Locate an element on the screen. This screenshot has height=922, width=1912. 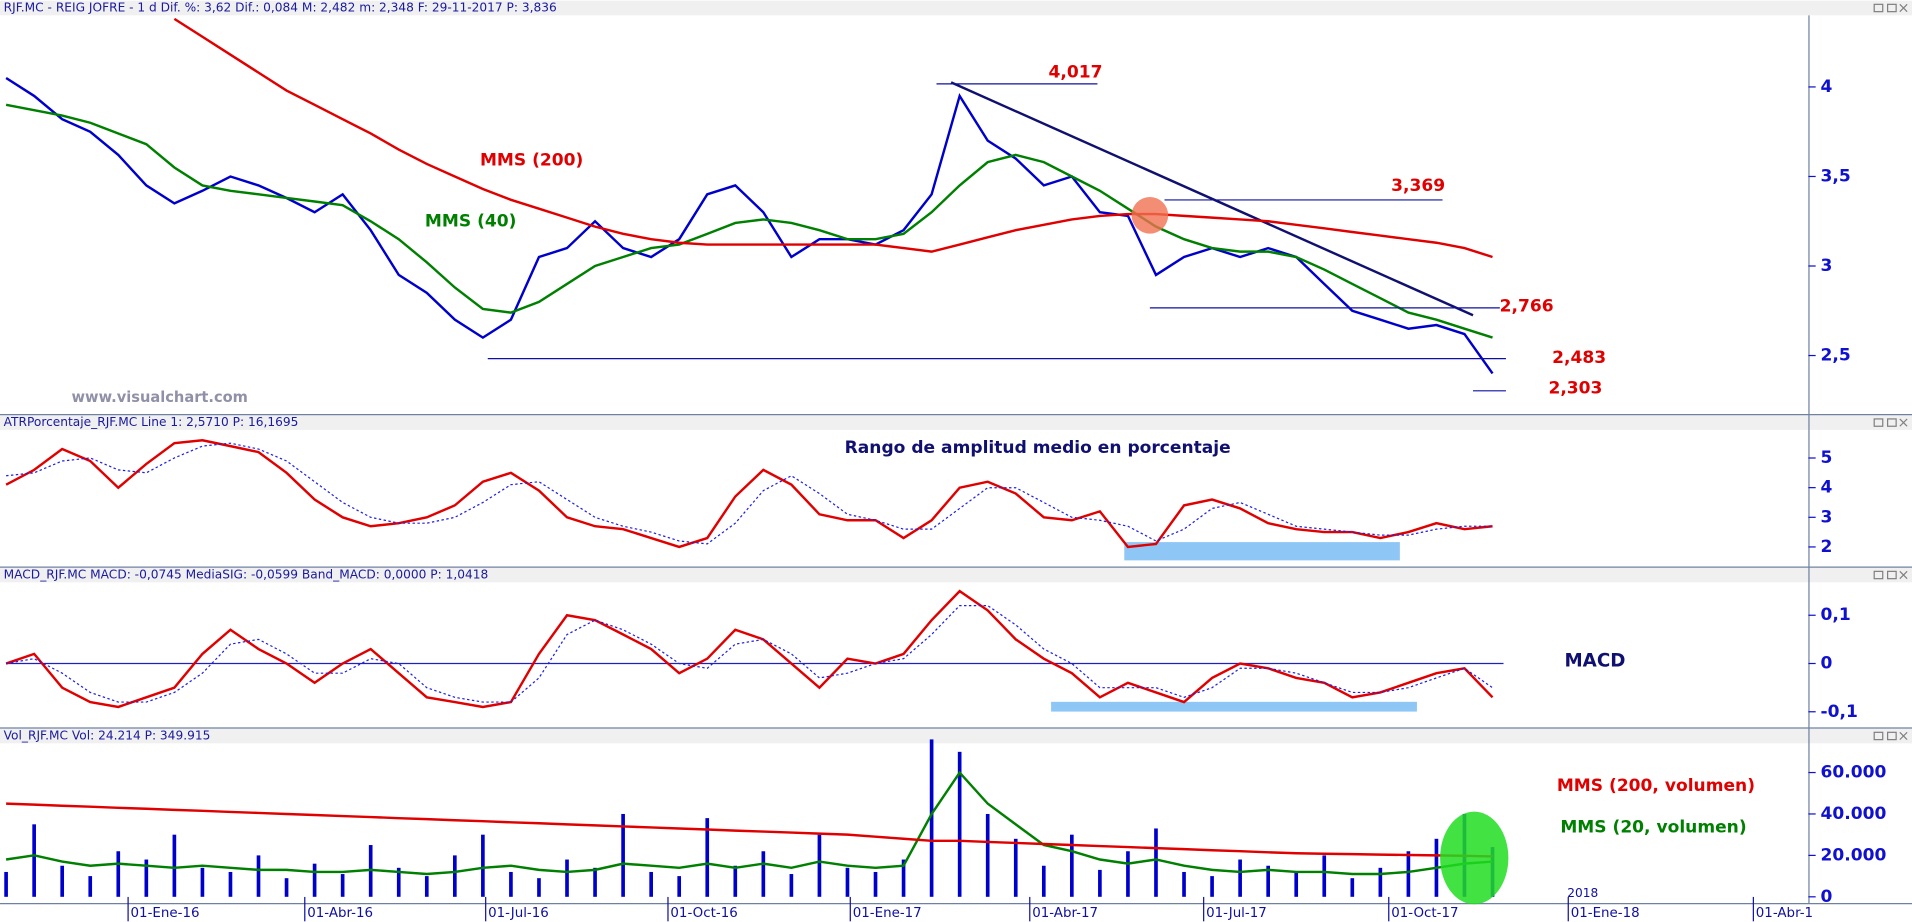
highlight-ellipse is located at coordinates (1474, 858).